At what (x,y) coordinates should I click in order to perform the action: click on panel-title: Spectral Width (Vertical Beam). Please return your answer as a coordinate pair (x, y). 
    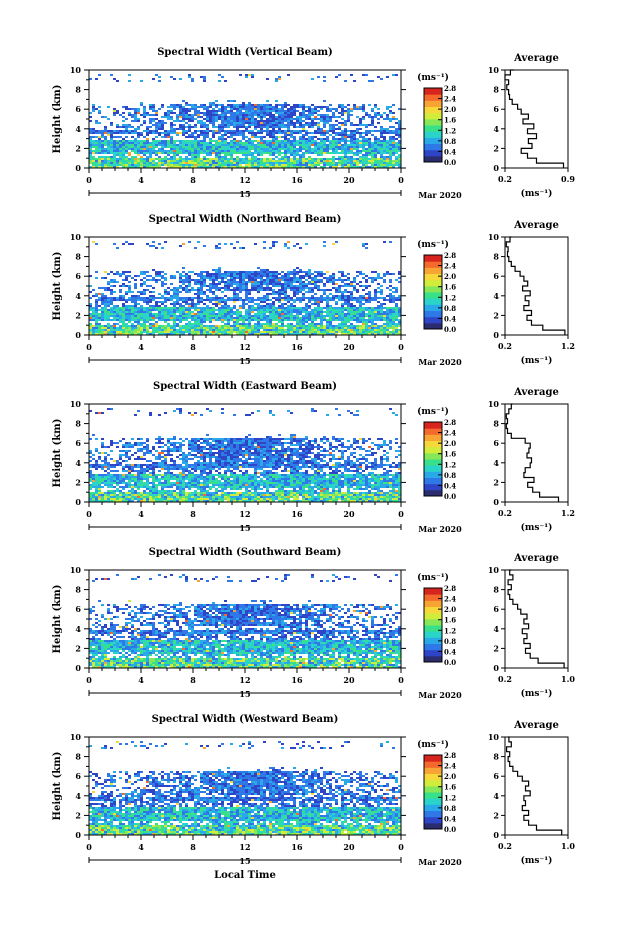
    Looking at the image, I should click on (245, 52).